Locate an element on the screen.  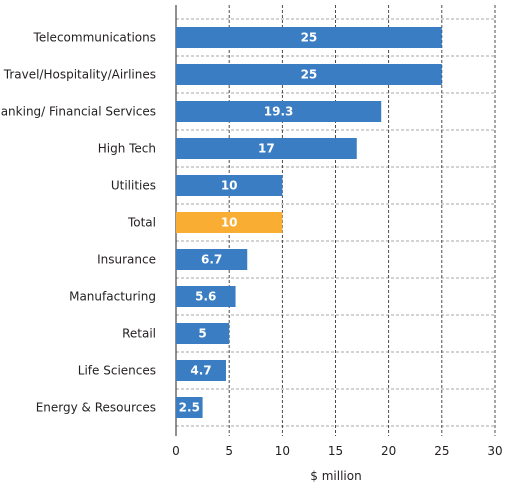
bar-travel-hospitality-airlines is located at coordinates (309, 74).